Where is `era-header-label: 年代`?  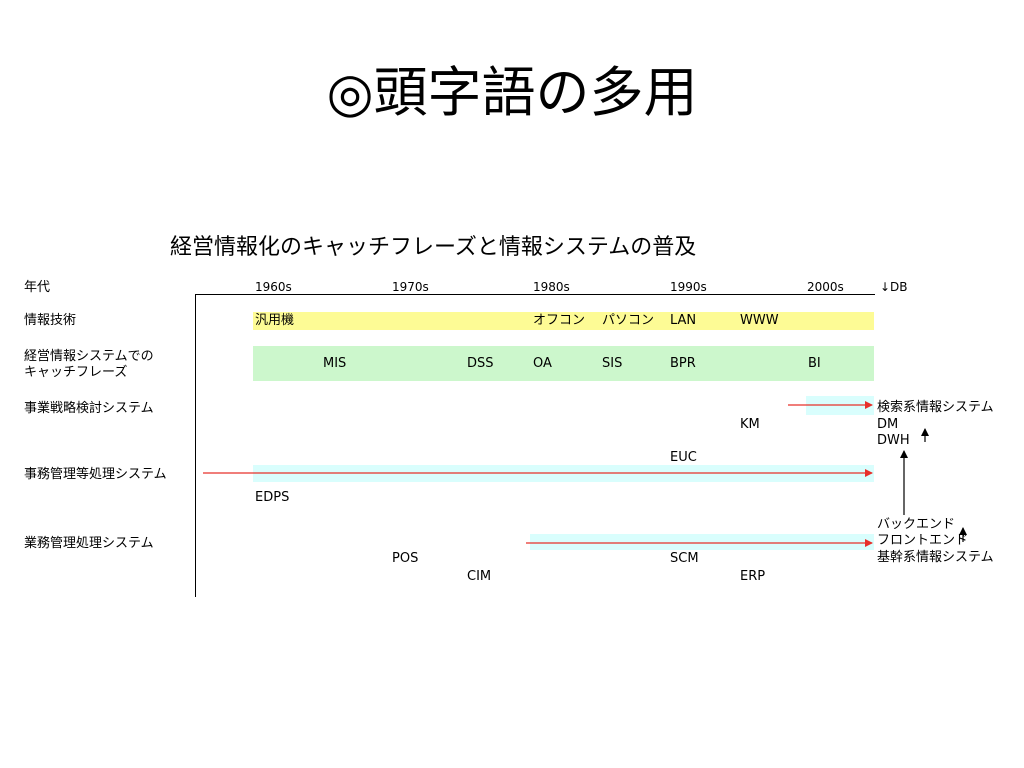 era-header-label: 年代 is located at coordinates (37, 287).